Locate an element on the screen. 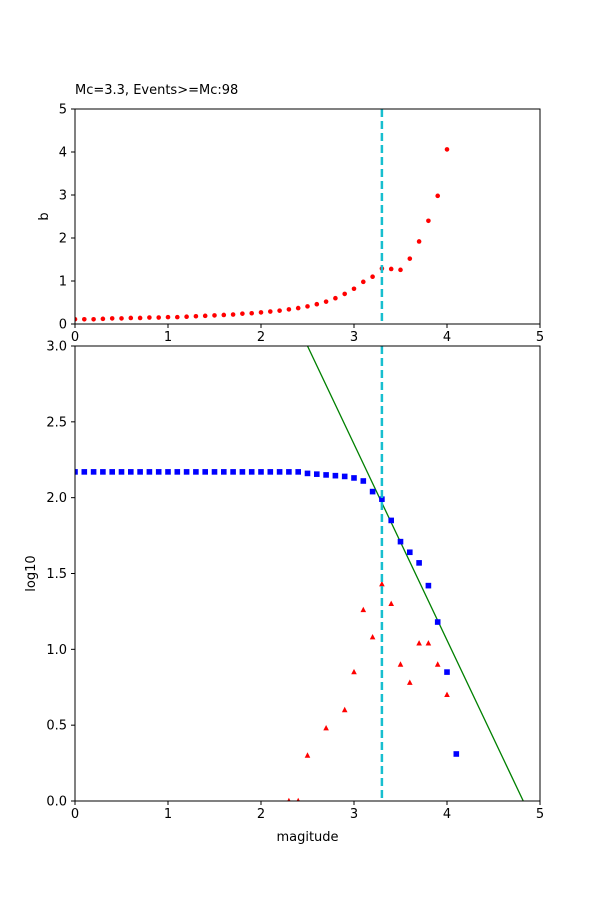 Image resolution: width=600 pixels, height=900 pixels. top-y-ticks: 0 1 2 3 4 5 is located at coordinates (67, 218).